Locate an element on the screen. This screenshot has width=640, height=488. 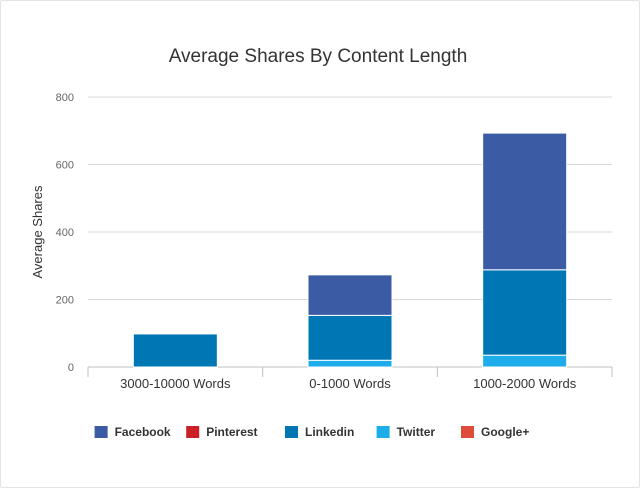
x-tick-label: 3000-10000 Words is located at coordinates (175, 383).